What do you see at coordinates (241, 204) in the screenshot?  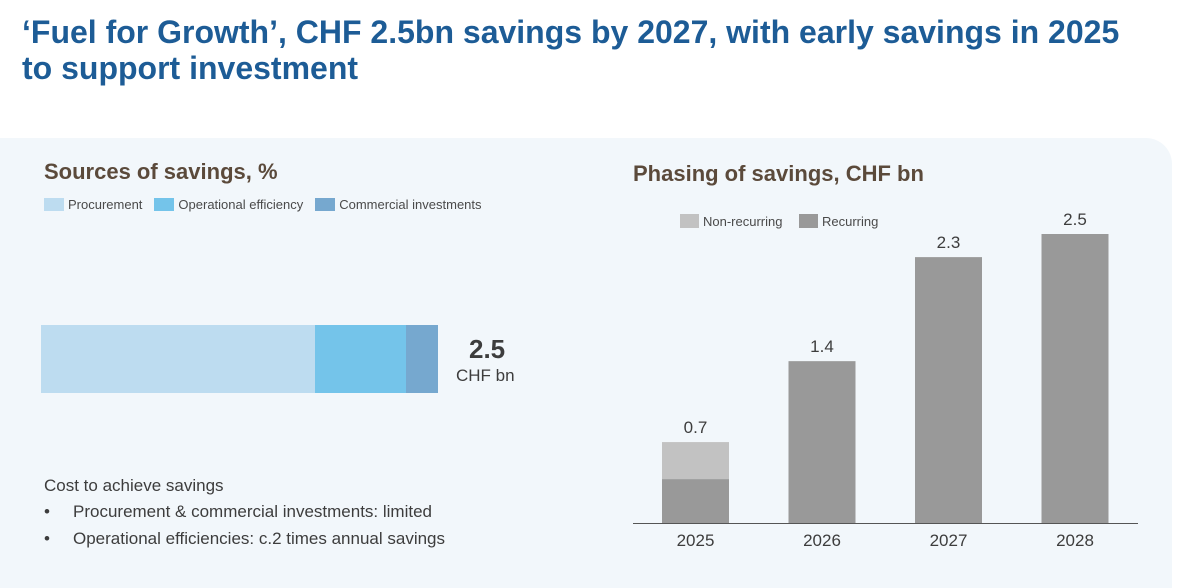 I see `legend-label: Operational efficiency` at bounding box center [241, 204].